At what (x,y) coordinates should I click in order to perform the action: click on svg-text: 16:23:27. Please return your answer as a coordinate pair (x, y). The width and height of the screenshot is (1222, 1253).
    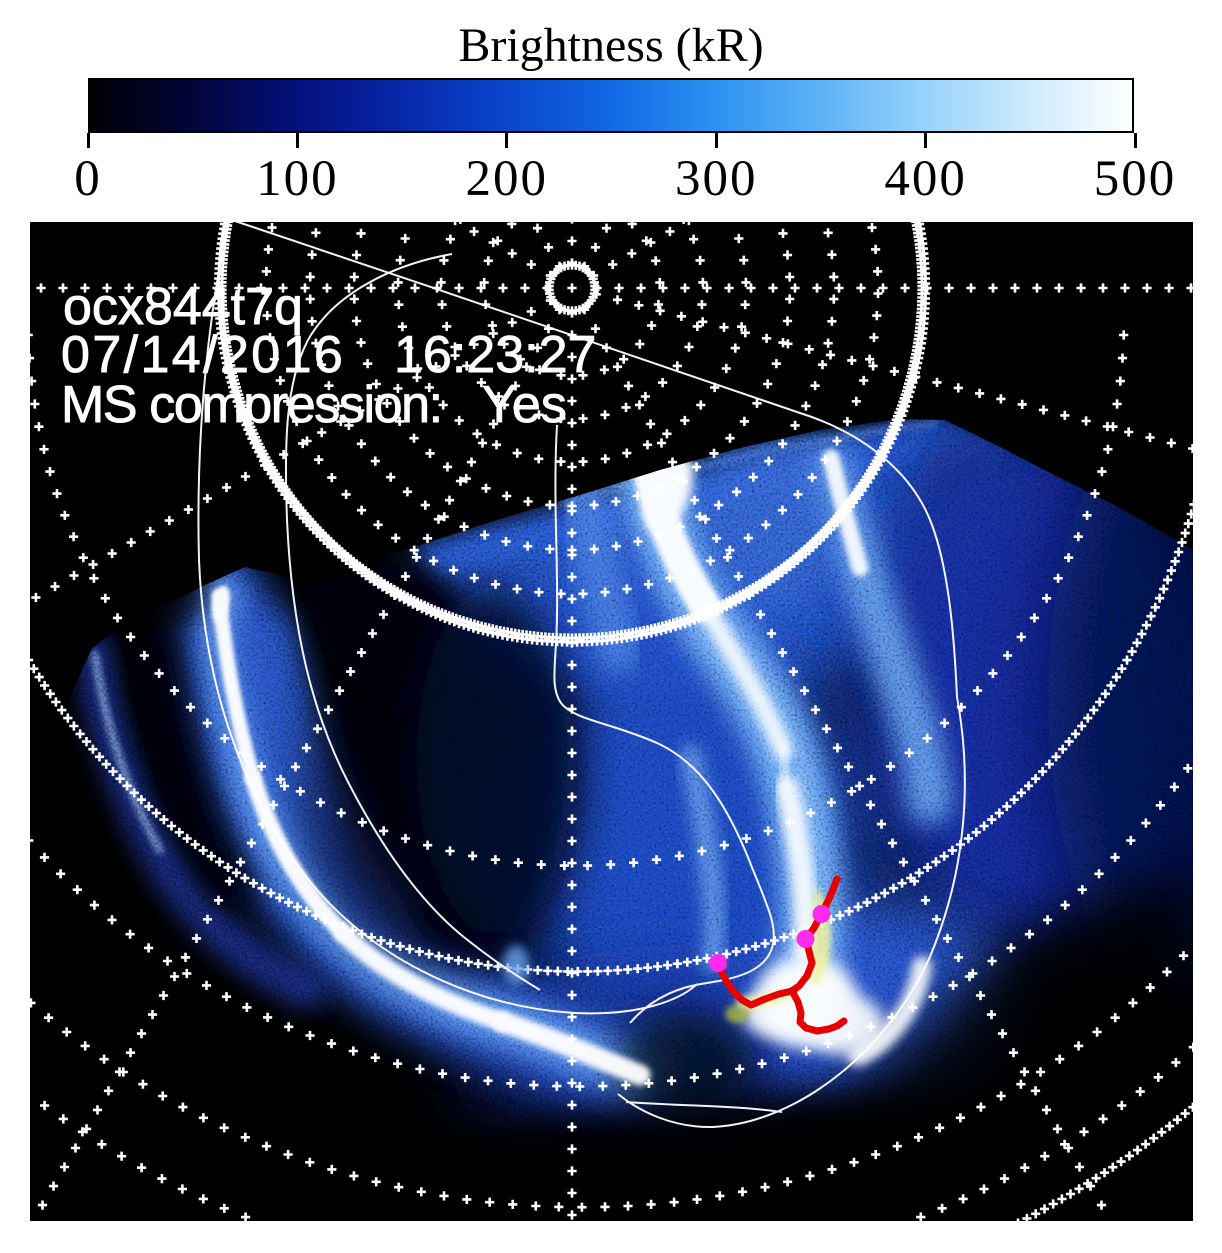
    Looking at the image, I should click on (495, 355).